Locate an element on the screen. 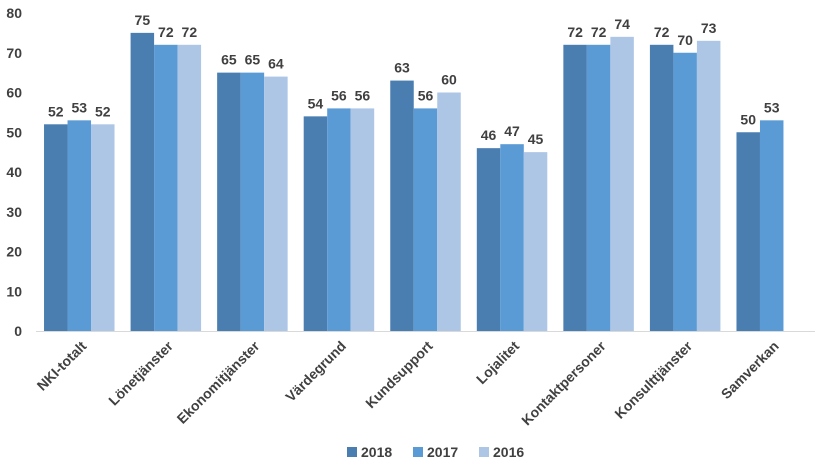  y-tick-label: 70 is located at coordinates (14, 53).